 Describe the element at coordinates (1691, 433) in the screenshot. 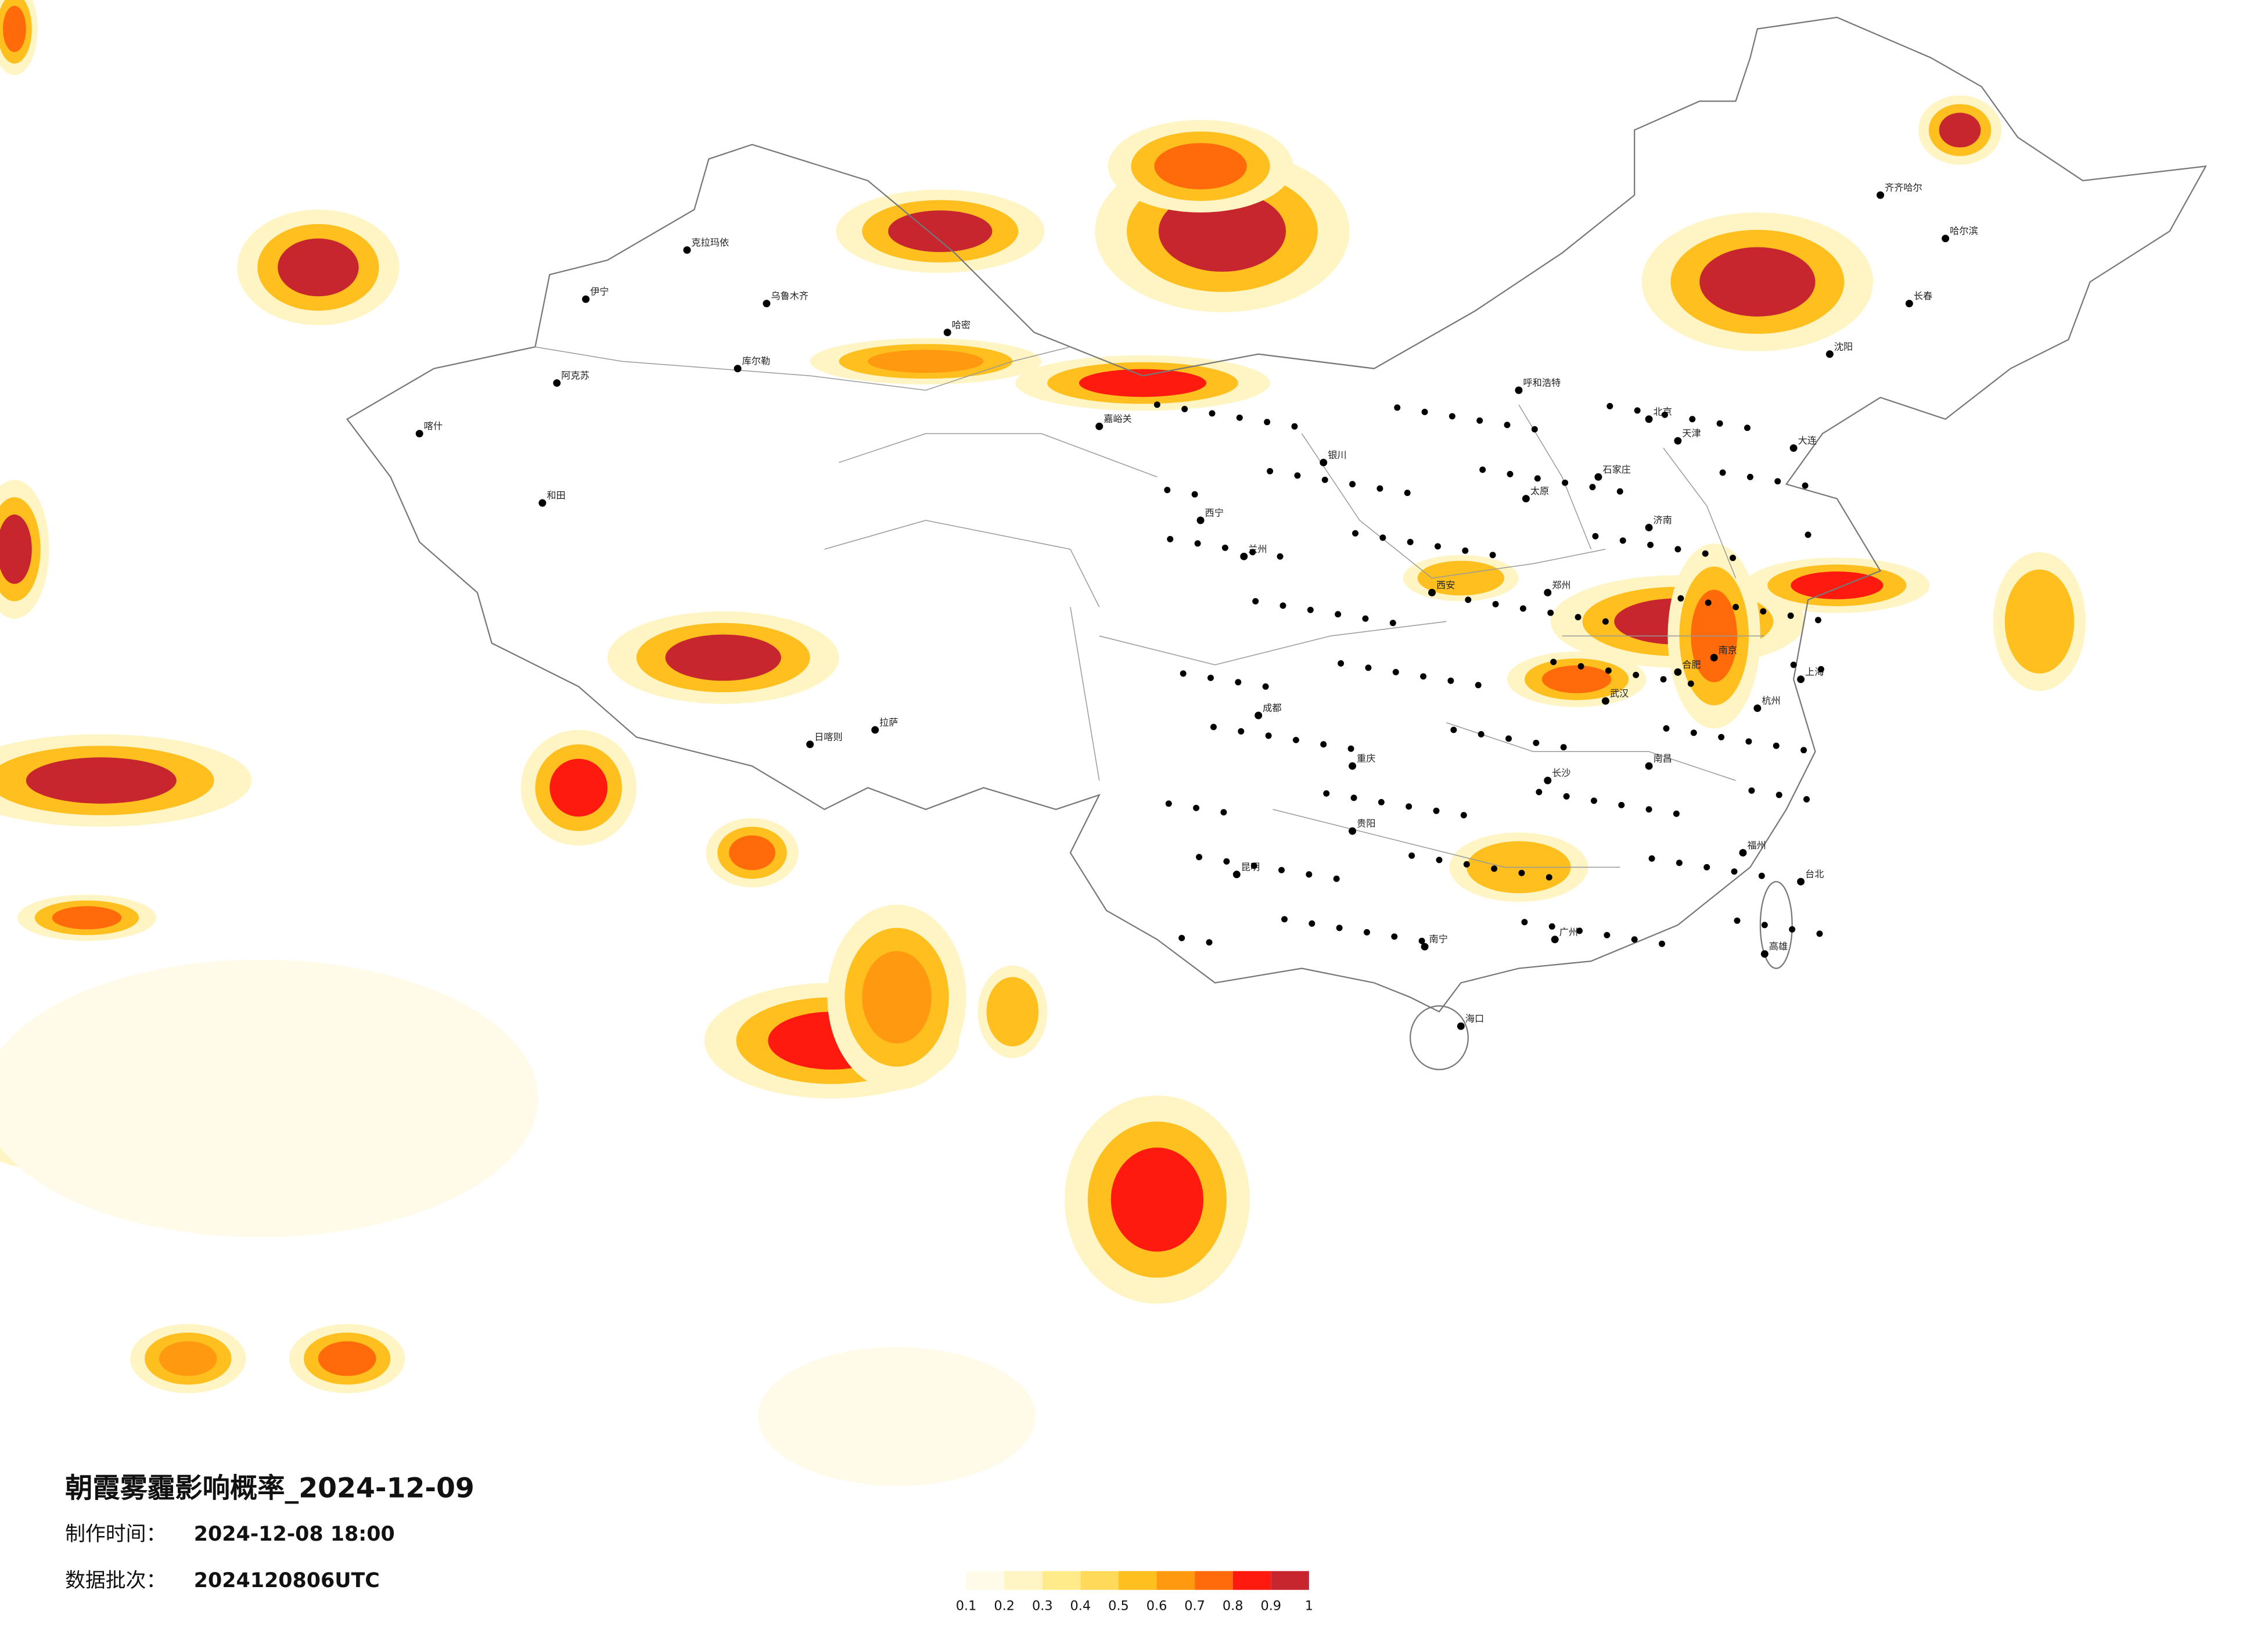

I see `city-label: 天津` at that location.